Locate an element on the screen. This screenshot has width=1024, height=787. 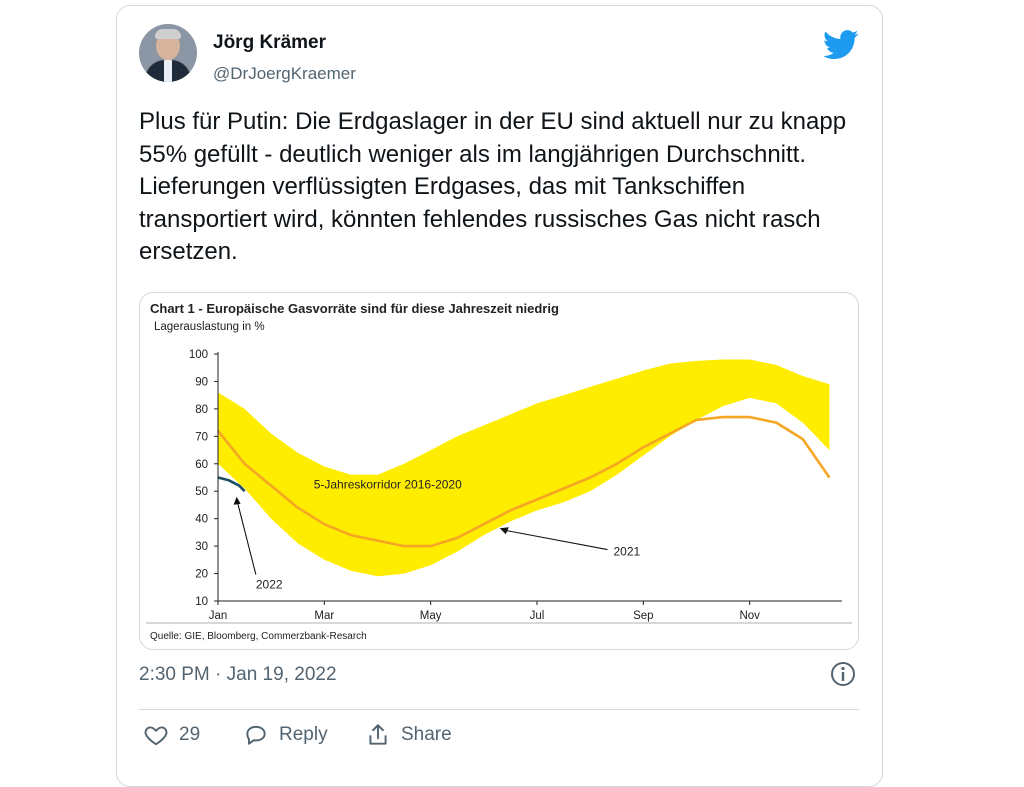
annotation-arrowhead-2021 is located at coordinates (504, 531).